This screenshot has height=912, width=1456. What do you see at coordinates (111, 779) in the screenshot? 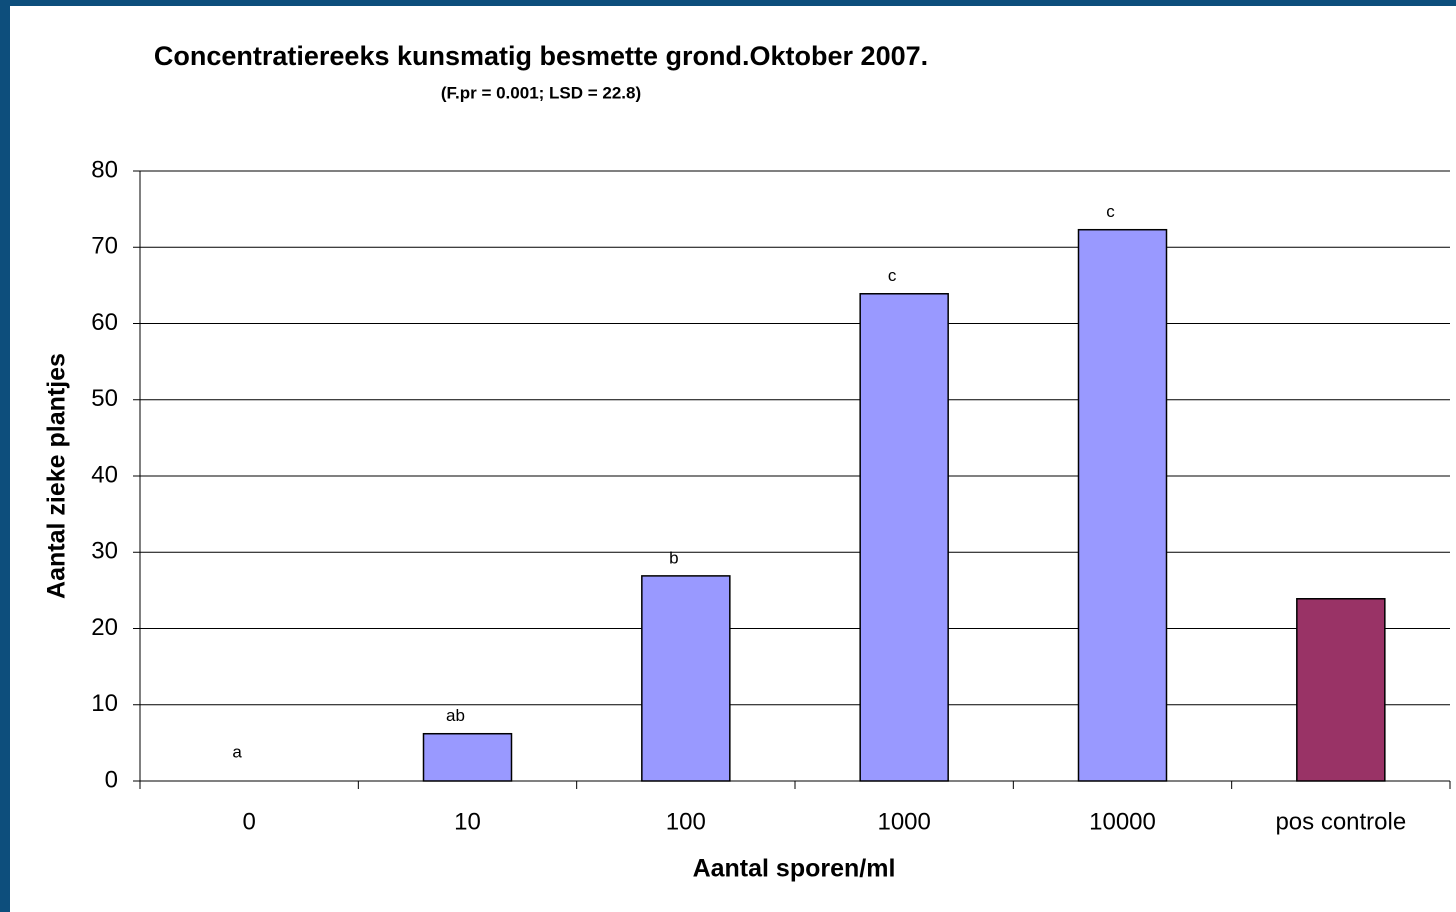
I see `y-tick-label: 0` at bounding box center [111, 779].